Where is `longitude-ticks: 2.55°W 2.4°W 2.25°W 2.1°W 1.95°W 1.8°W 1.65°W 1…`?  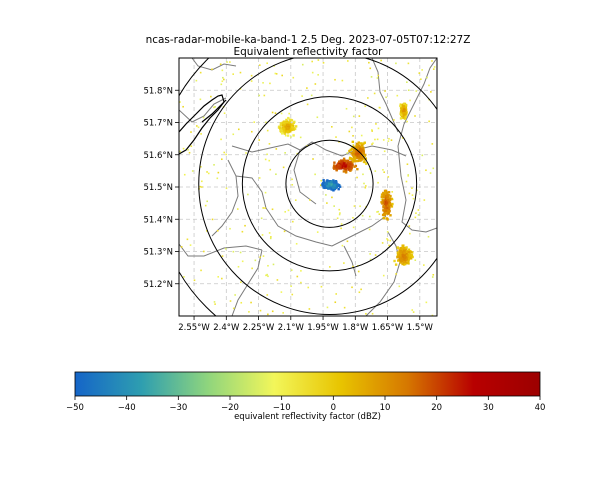
longitude-ticks: 2.55°W 2.4°W 2.25°W 2.1°W 1.95°W 1.8°W 1.65°W 1… is located at coordinates (305, 324).